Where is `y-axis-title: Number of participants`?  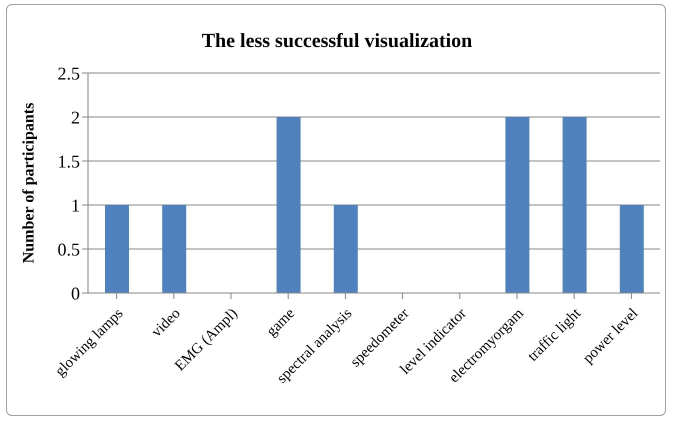 y-axis-title: Number of participants is located at coordinates (29, 183).